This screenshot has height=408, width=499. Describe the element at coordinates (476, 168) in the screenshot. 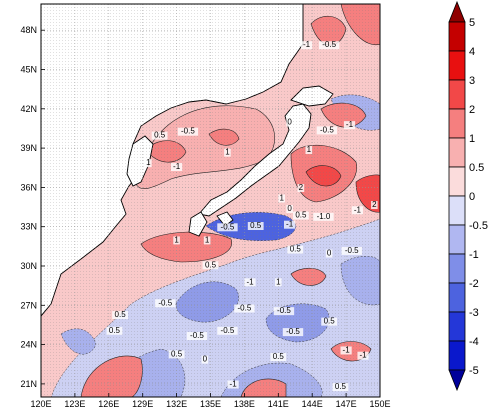

I see `colorbar-label: 0.5` at that location.